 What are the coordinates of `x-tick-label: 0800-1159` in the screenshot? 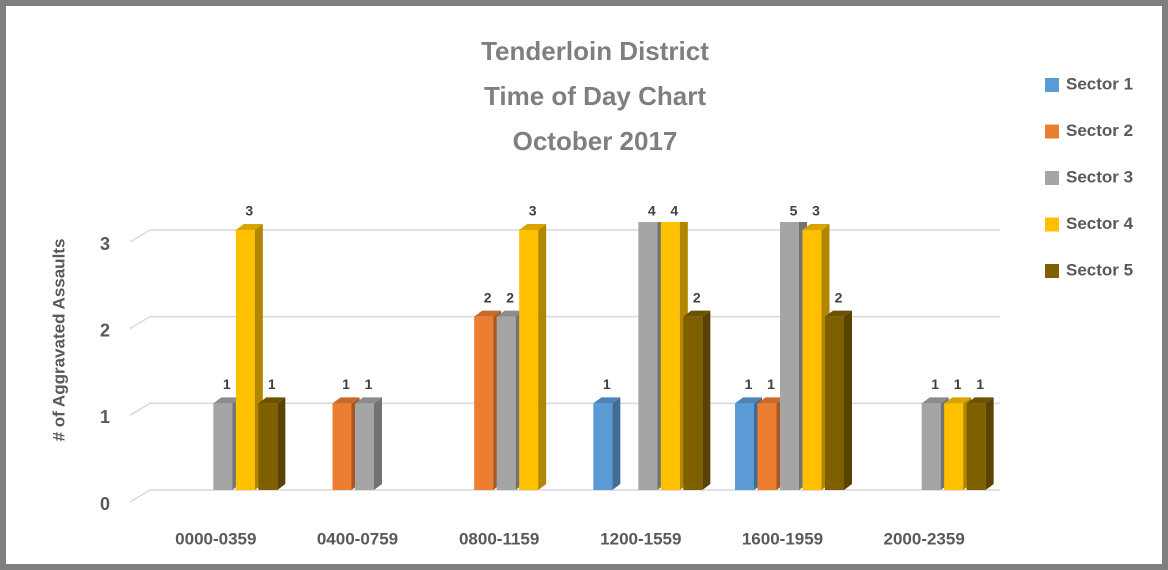 It's located at (499, 538).